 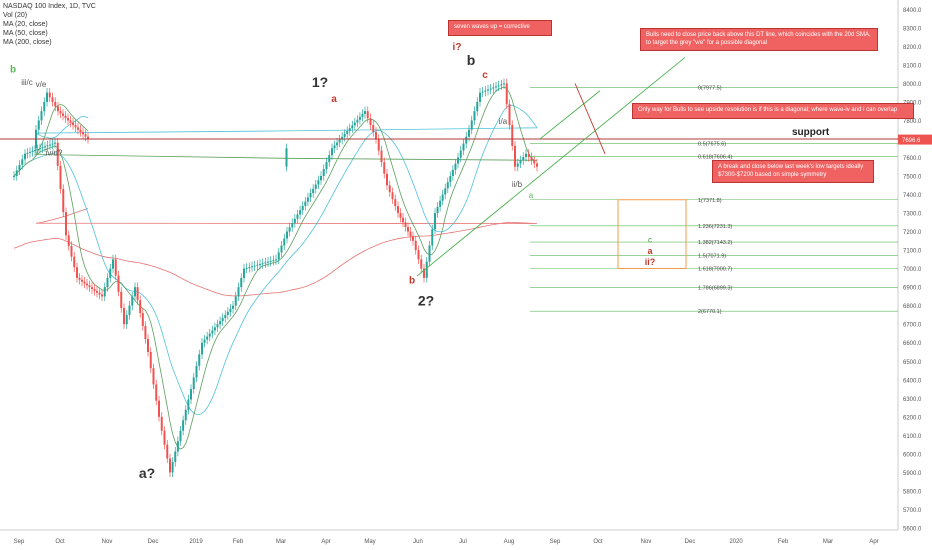 I want to click on wave-label: a, so click(x=334, y=99).